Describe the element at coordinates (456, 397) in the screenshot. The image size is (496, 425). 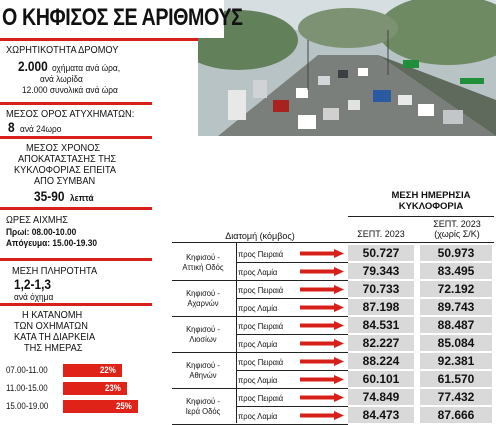
I see `traffic-value-sept-no-weekend: 77.432` at that location.